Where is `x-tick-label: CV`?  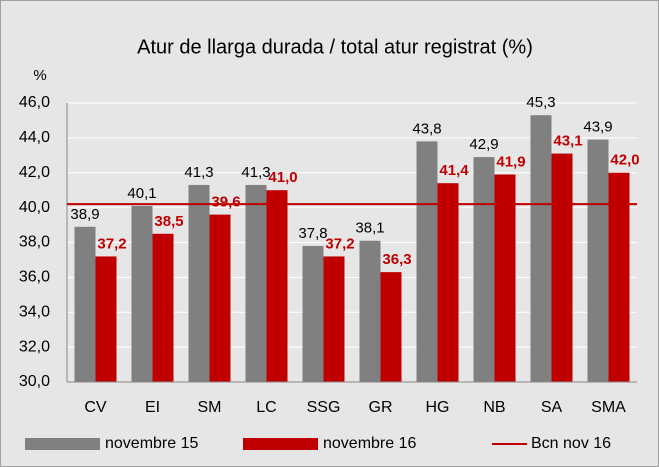 x-tick-label: CV is located at coordinates (95, 407).